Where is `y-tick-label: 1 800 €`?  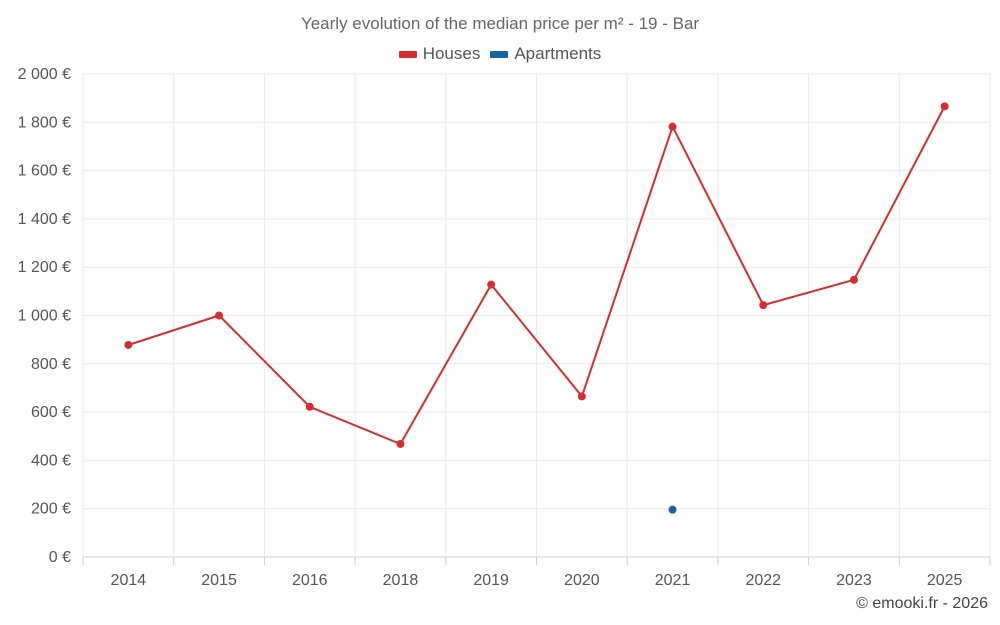 y-tick-label: 1 800 € is located at coordinates (44, 122).